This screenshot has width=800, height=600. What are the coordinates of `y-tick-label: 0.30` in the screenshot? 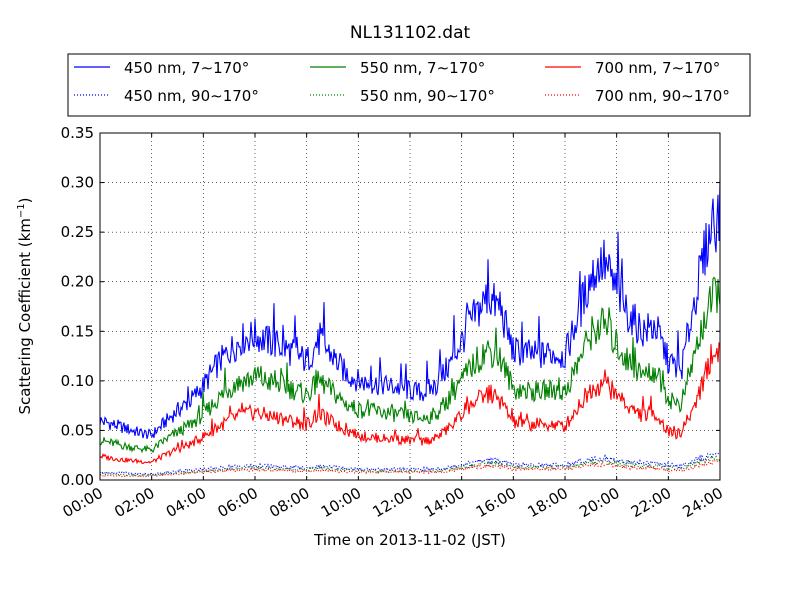 It's located at (77, 183).